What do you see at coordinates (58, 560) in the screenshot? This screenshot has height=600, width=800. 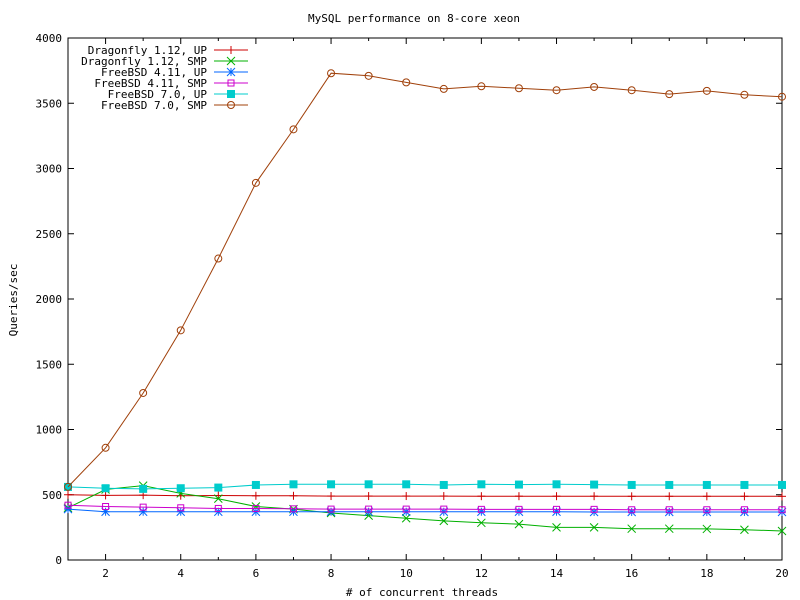 I see `y-tick-label: 0` at bounding box center [58, 560].